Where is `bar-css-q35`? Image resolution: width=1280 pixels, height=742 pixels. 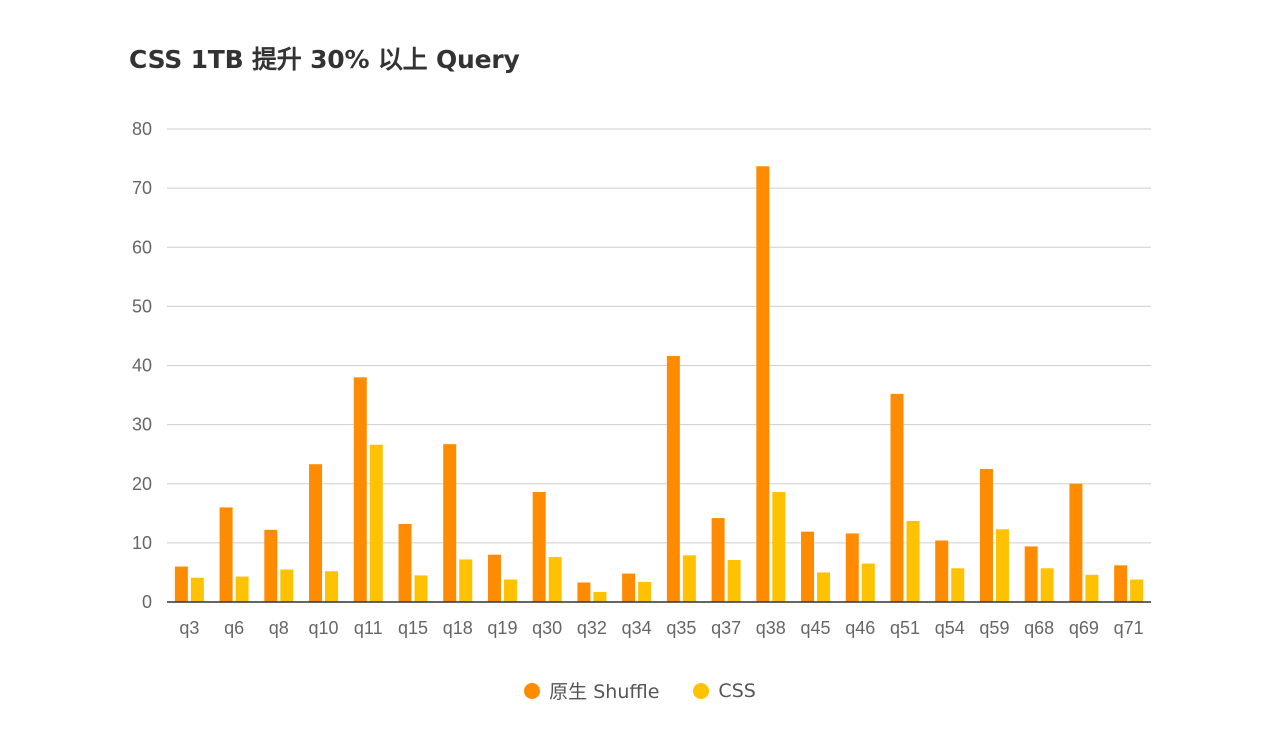 bar-css-q35 is located at coordinates (689, 578).